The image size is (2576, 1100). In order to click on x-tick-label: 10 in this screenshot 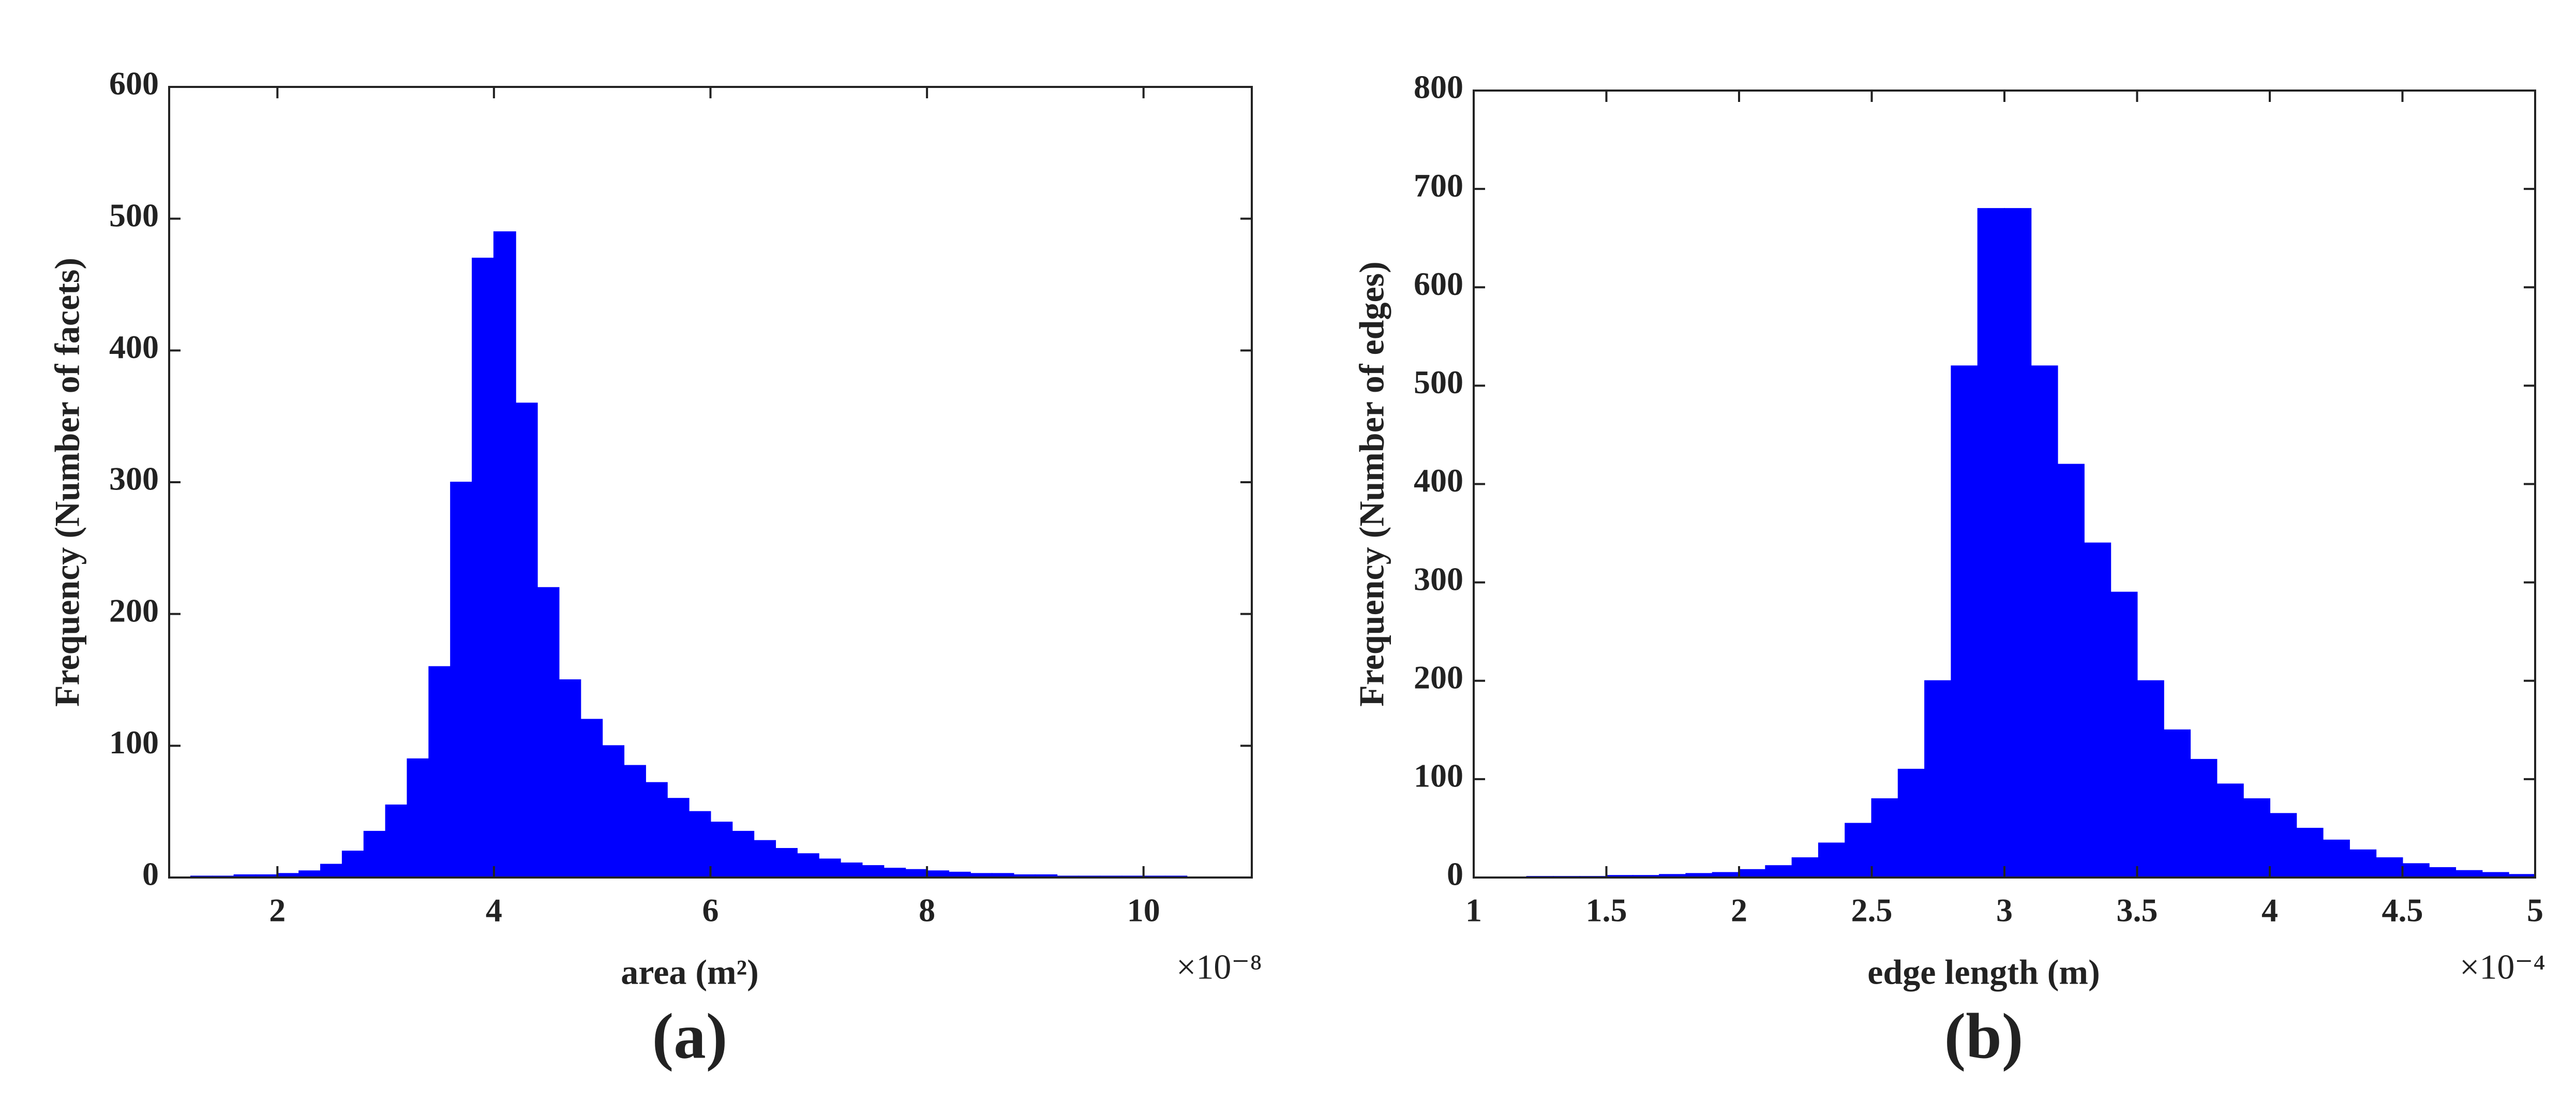, I will do `click(1143, 910)`.